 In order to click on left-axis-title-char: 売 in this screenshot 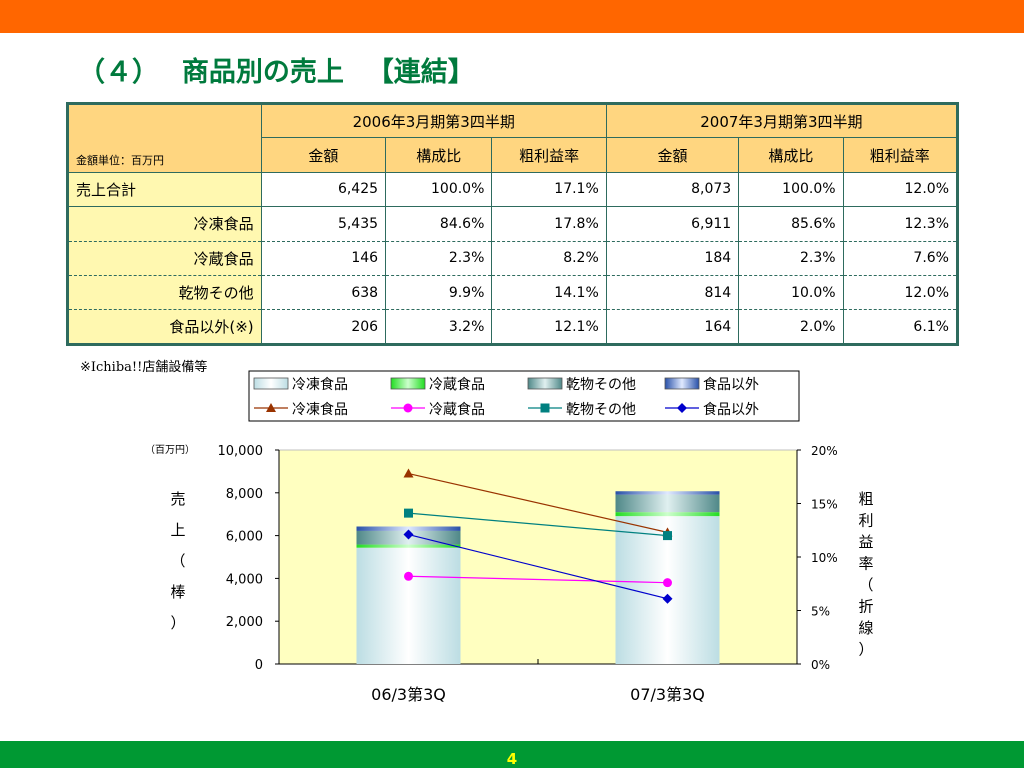, I will do `click(177, 499)`.